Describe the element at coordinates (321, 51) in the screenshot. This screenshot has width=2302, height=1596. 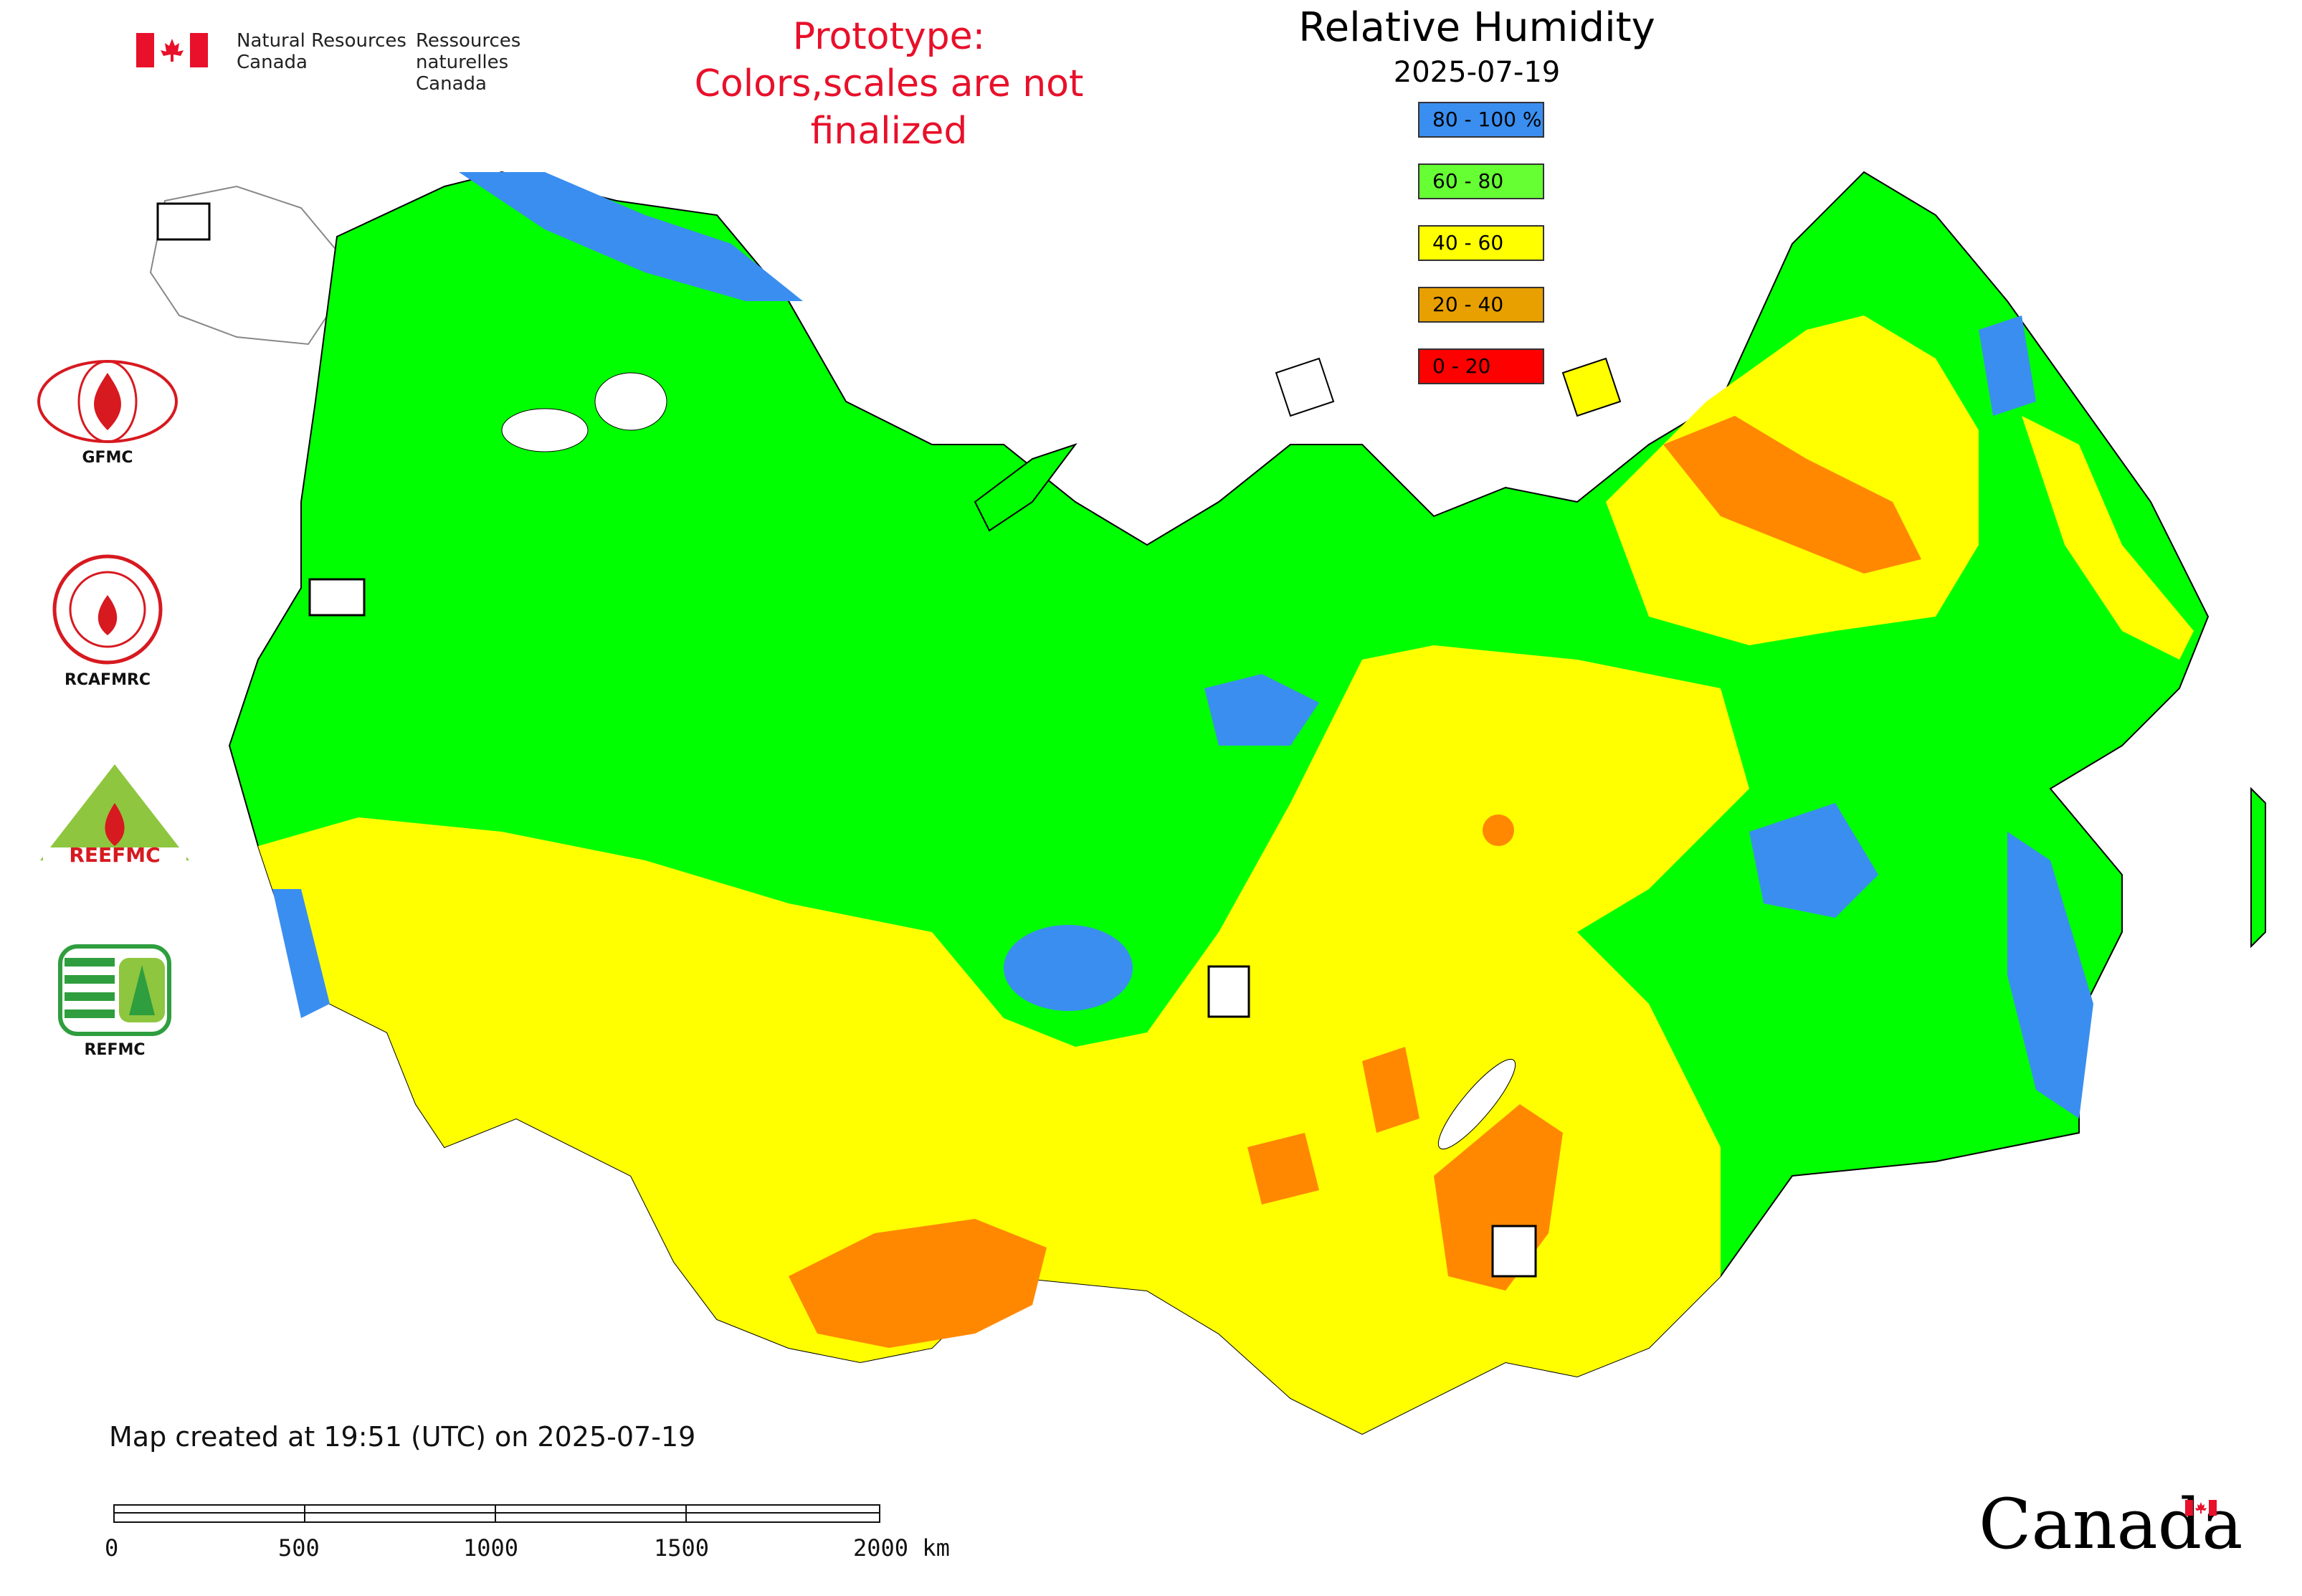
I see `org-name-en: Natural Resources Canada` at that location.